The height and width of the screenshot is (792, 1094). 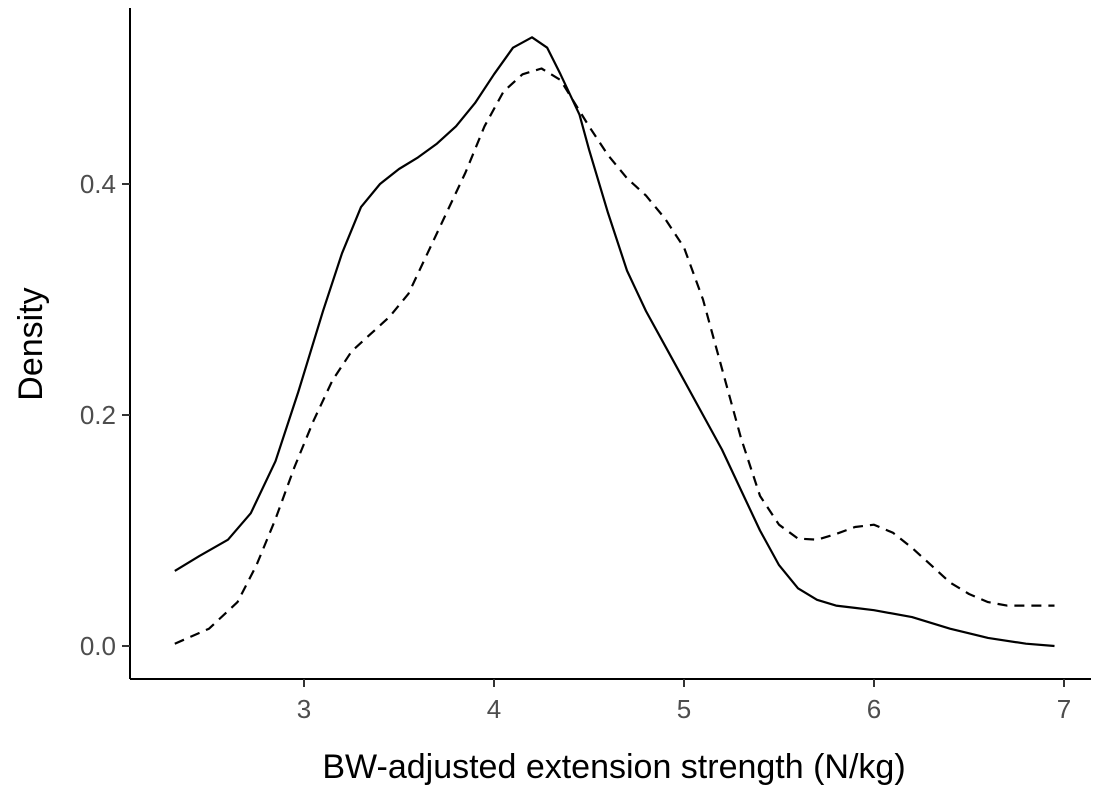 I want to click on x-tick-label: 7, so click(x=1064, y=709).